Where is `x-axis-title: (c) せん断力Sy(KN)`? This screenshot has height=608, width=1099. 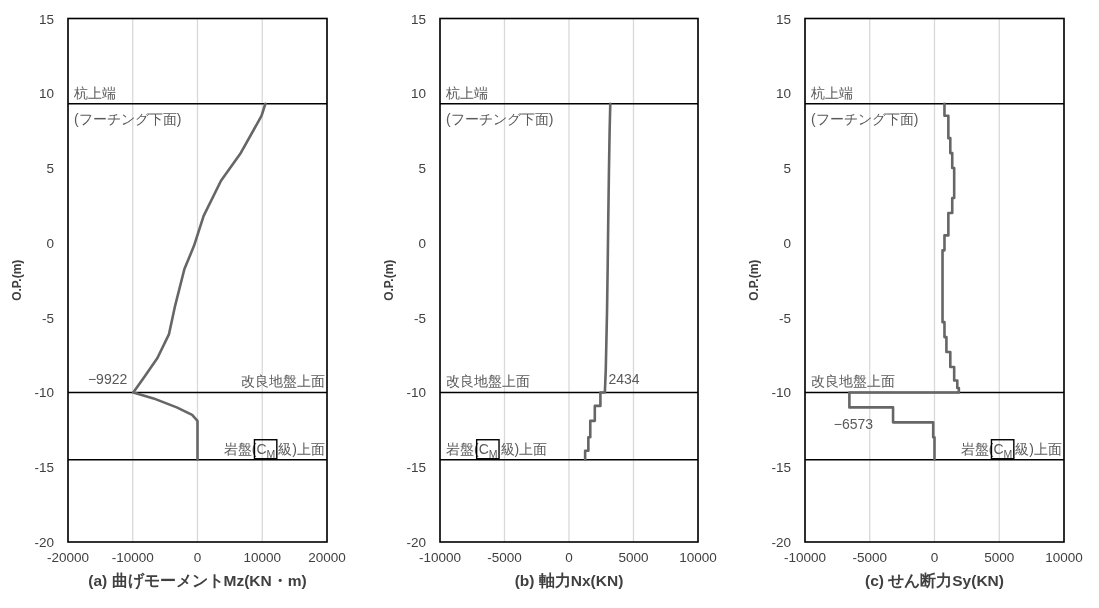 x-axis-title: (c) せん断力Sy(KN) is located at coordinates (934, 580).